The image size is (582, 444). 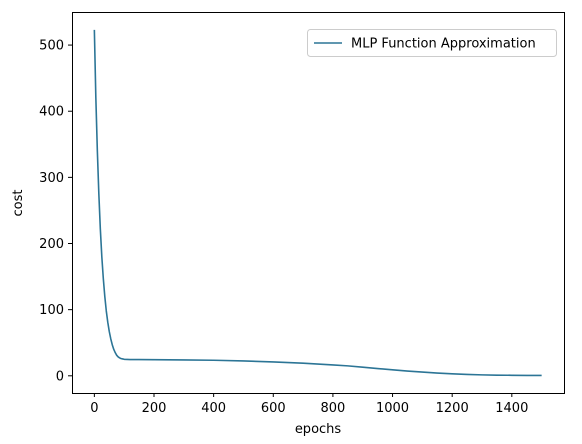 I want to click on x-tick-label: 600, so click(x=273, y=408).